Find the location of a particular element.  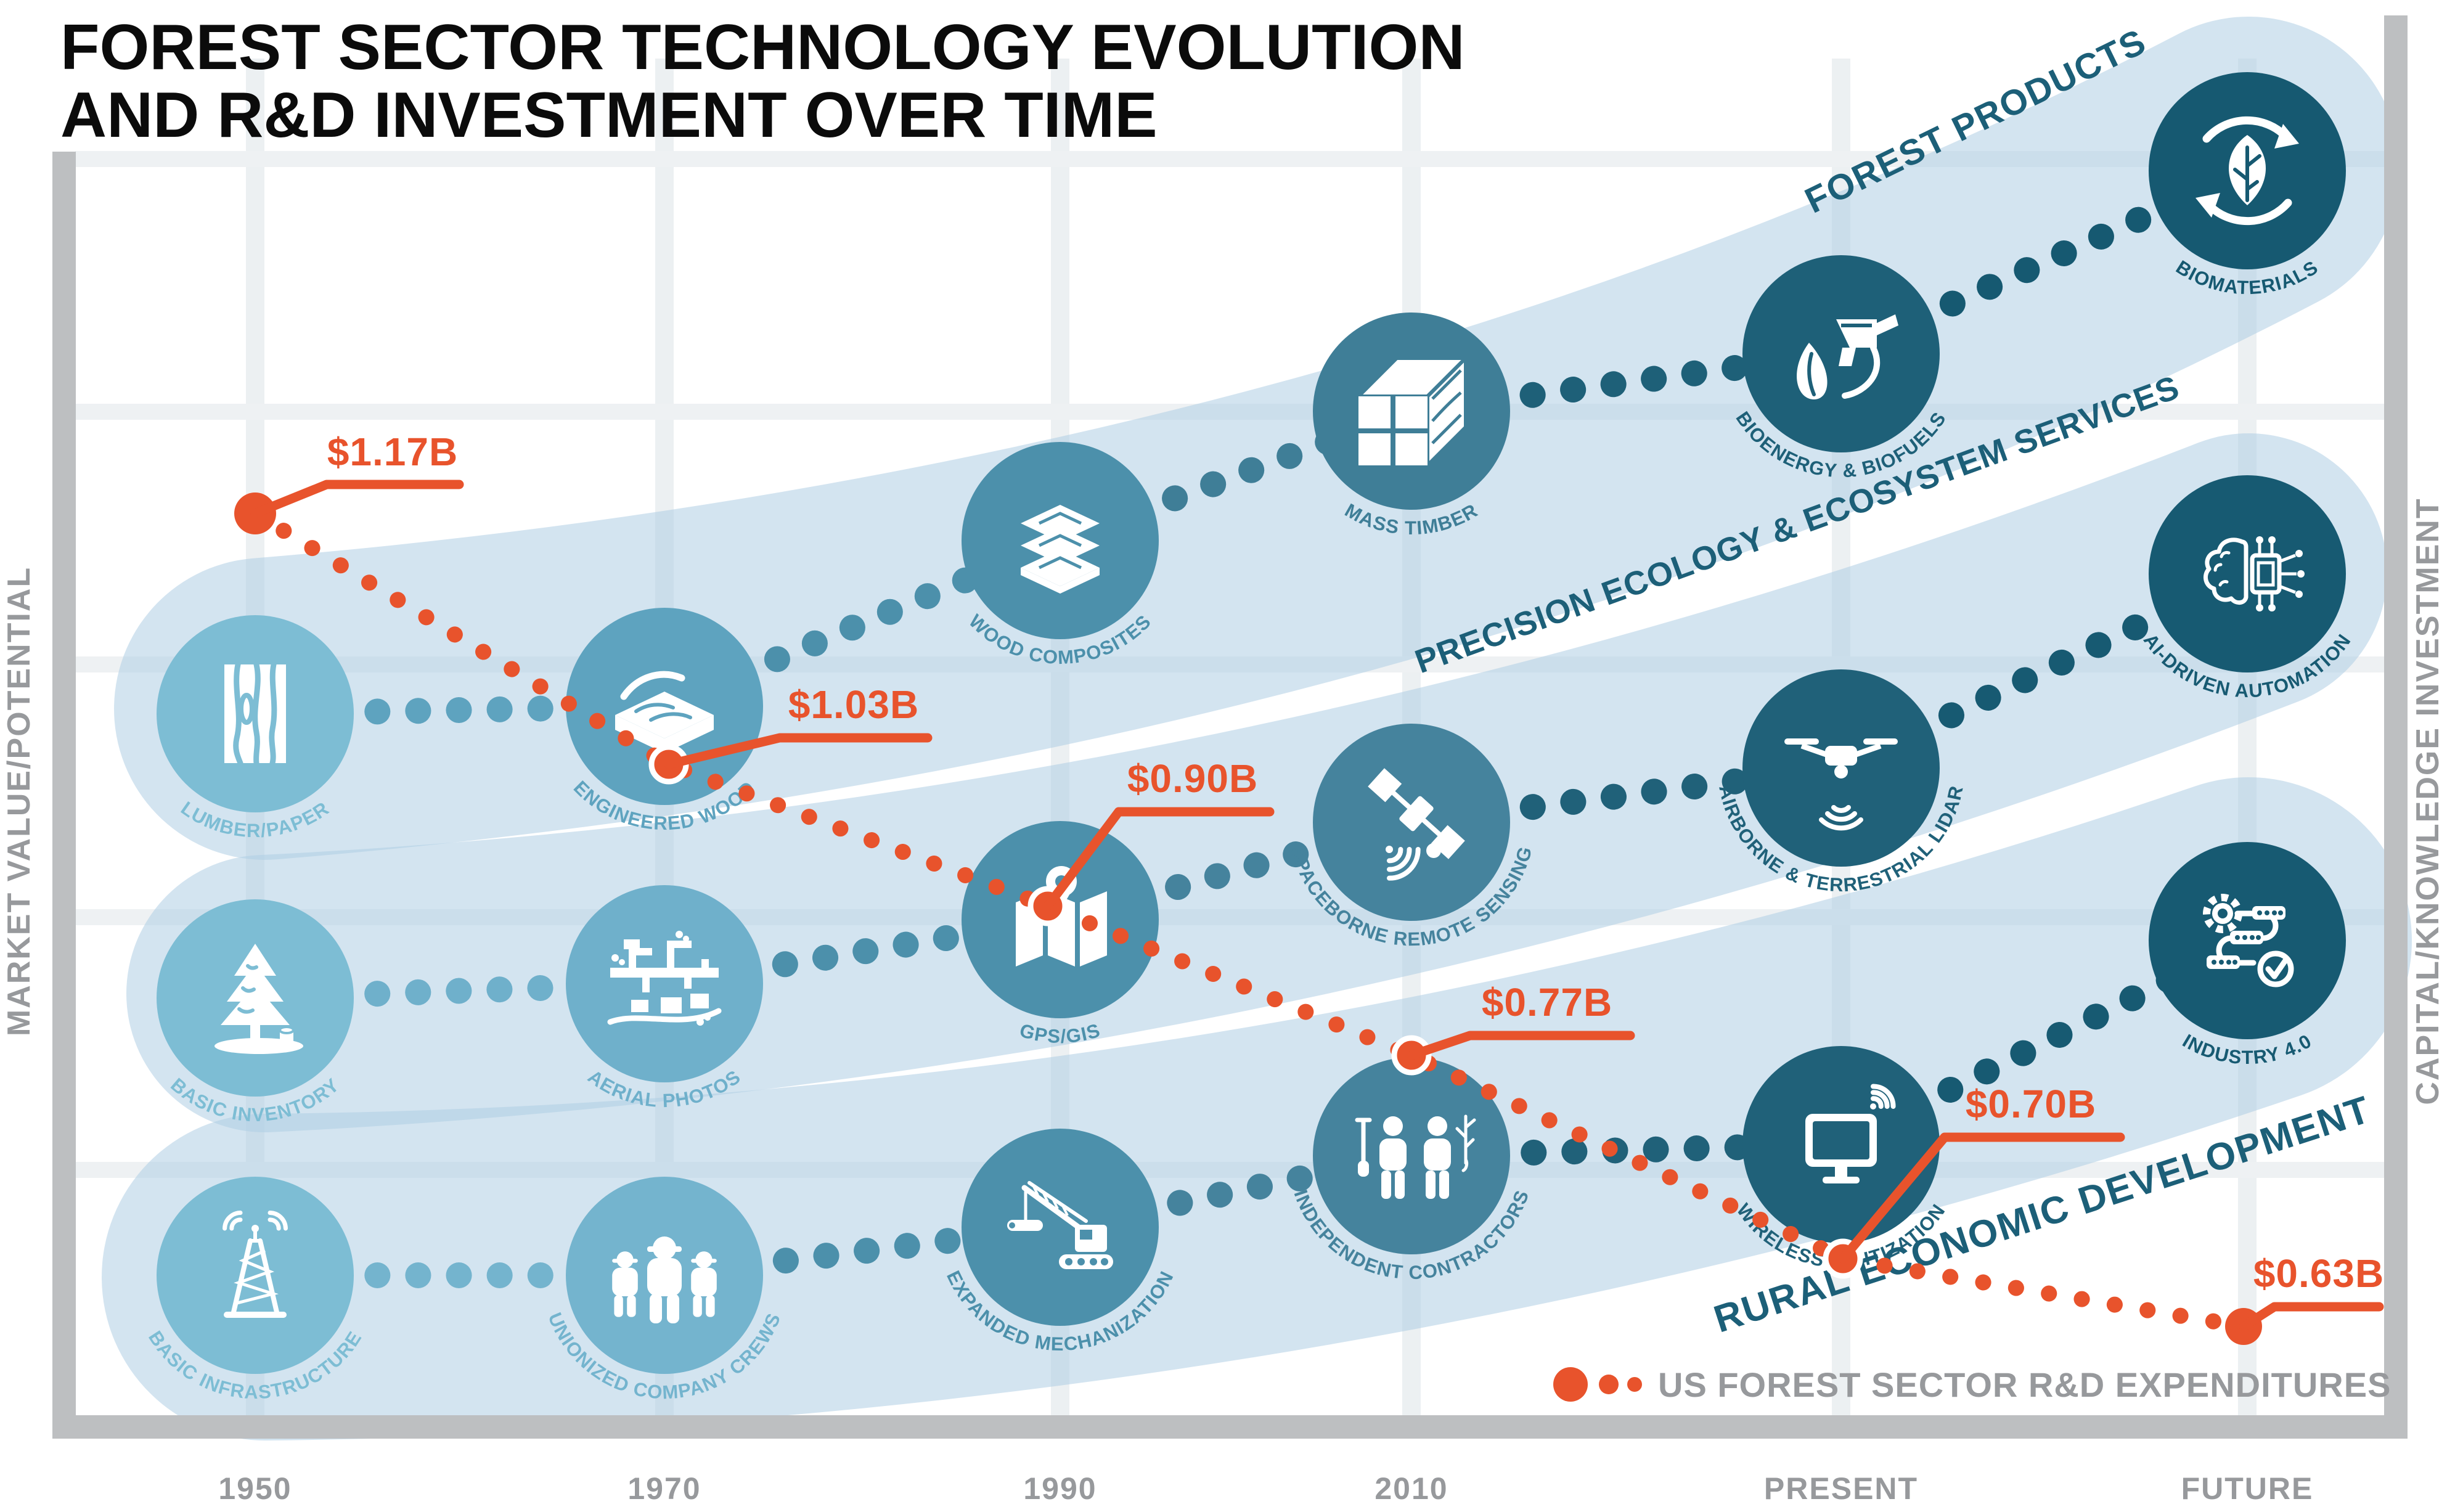

node-unionized-company-crews is located at coordinates (664, 1275).